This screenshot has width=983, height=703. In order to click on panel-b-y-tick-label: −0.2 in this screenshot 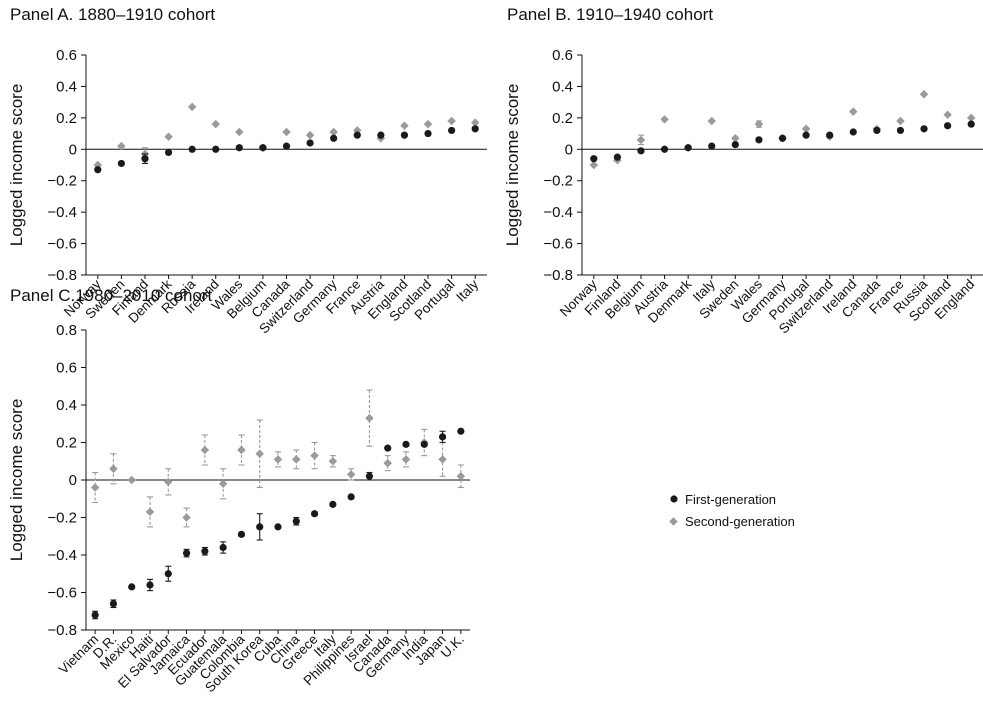, I will do `click(558, 181)`.